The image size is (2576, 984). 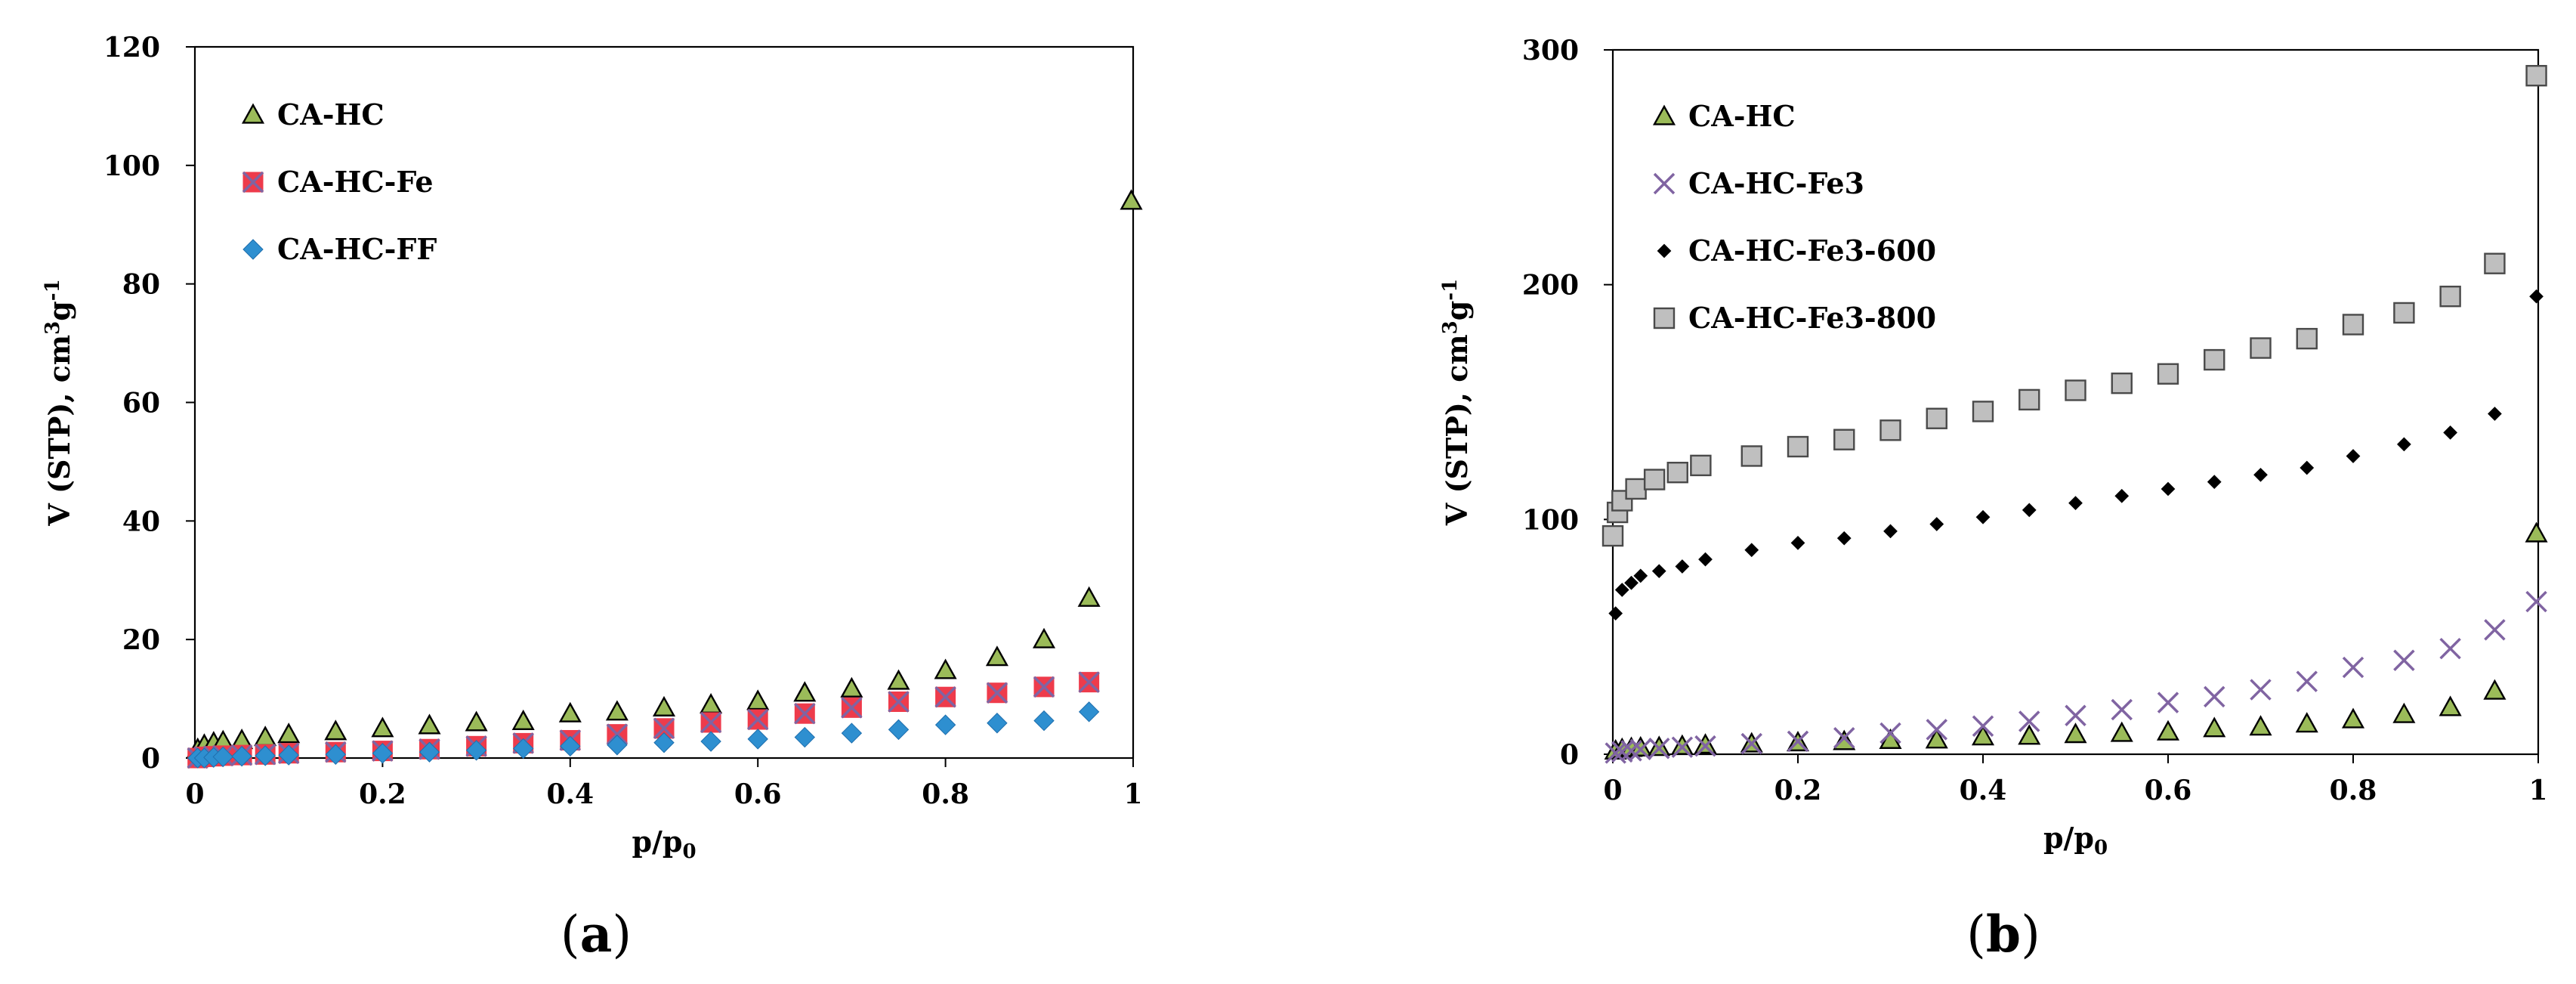 I want to click on legend-entry: CA-HC-Fe3-800, so click(x=1794, y=318).